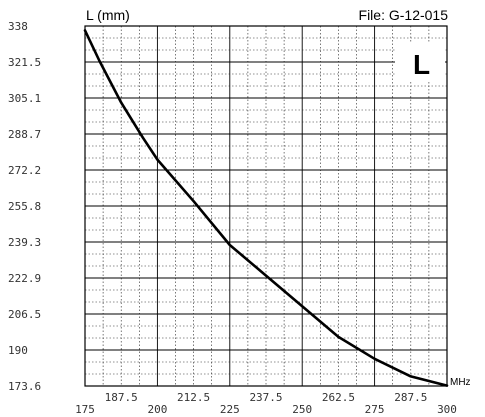 The image size is (485, 417). Describe the element at coordinates (24, 386) in the screenshot. I see `y-tick-label: 173.6` at that location.